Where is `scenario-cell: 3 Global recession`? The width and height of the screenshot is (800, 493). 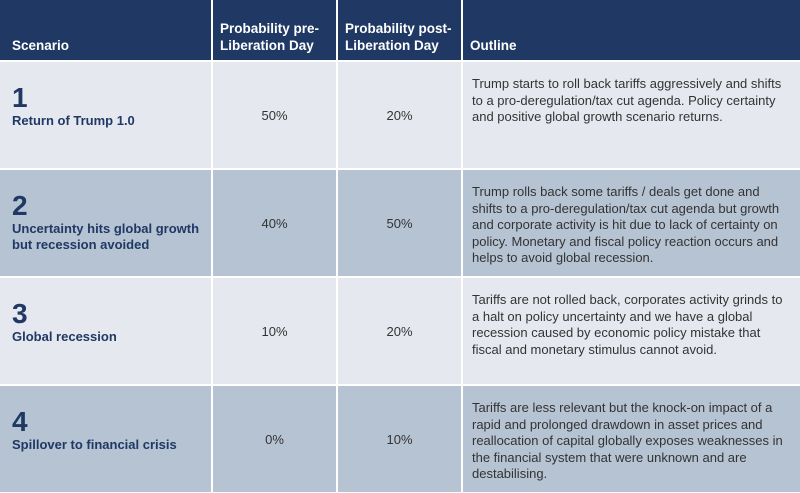
scenario-cell: 3 Global recession is located at coordinates (106, 331).